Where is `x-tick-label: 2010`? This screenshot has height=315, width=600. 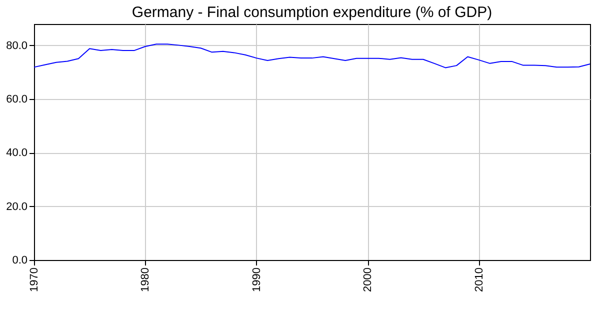
x-tick-label: 2010 is located at coordinates (479, 280).